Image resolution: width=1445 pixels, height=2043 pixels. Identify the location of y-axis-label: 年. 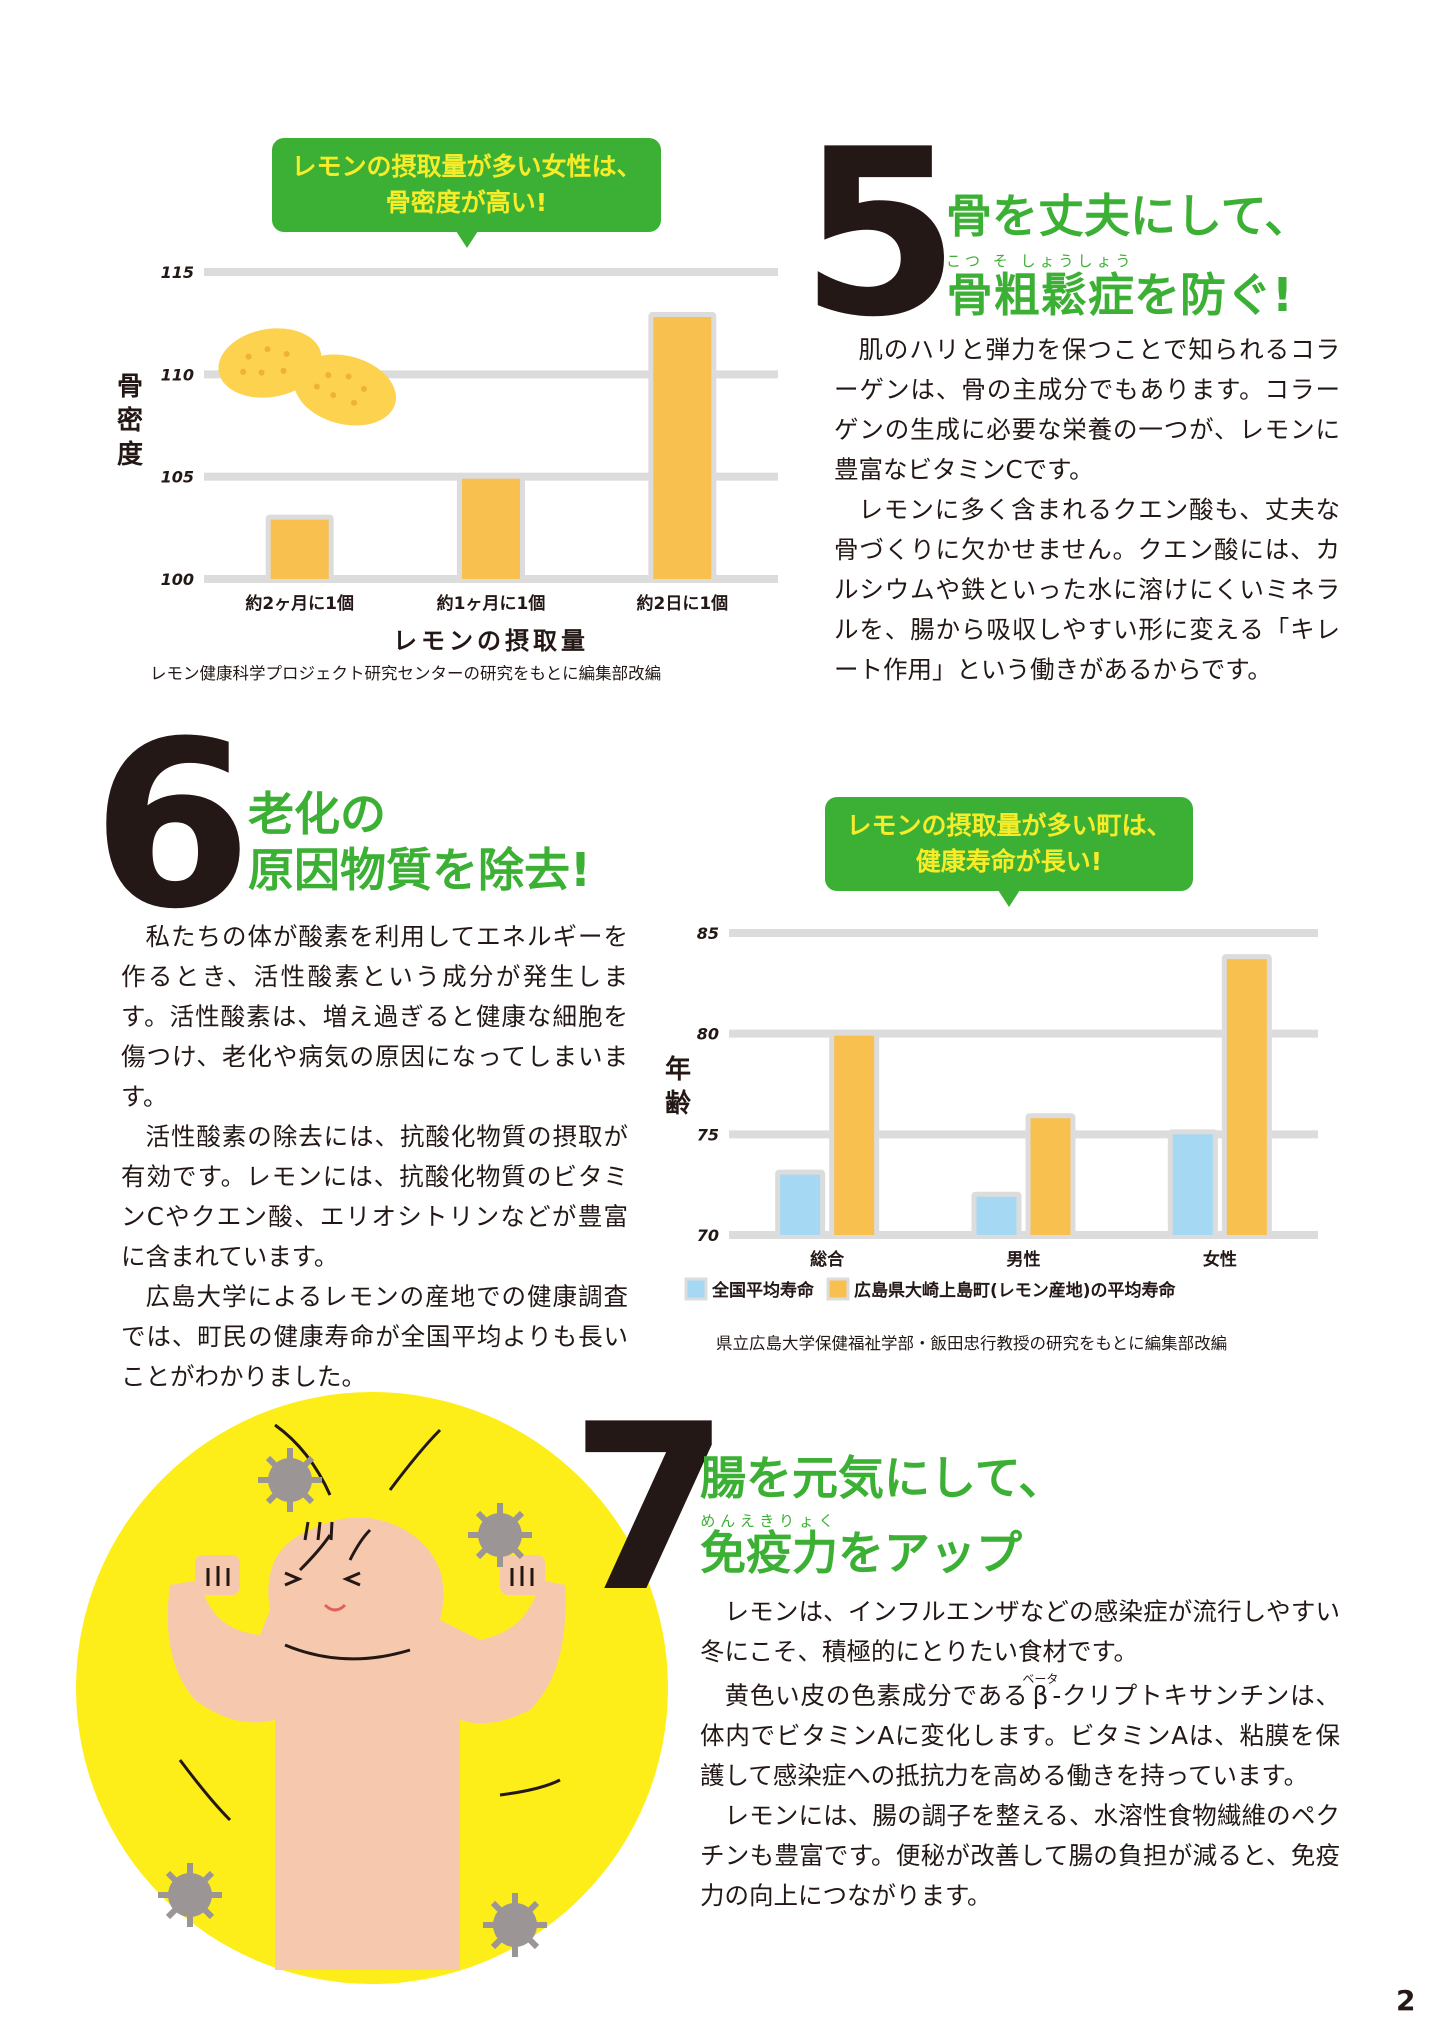
(678, 1069).